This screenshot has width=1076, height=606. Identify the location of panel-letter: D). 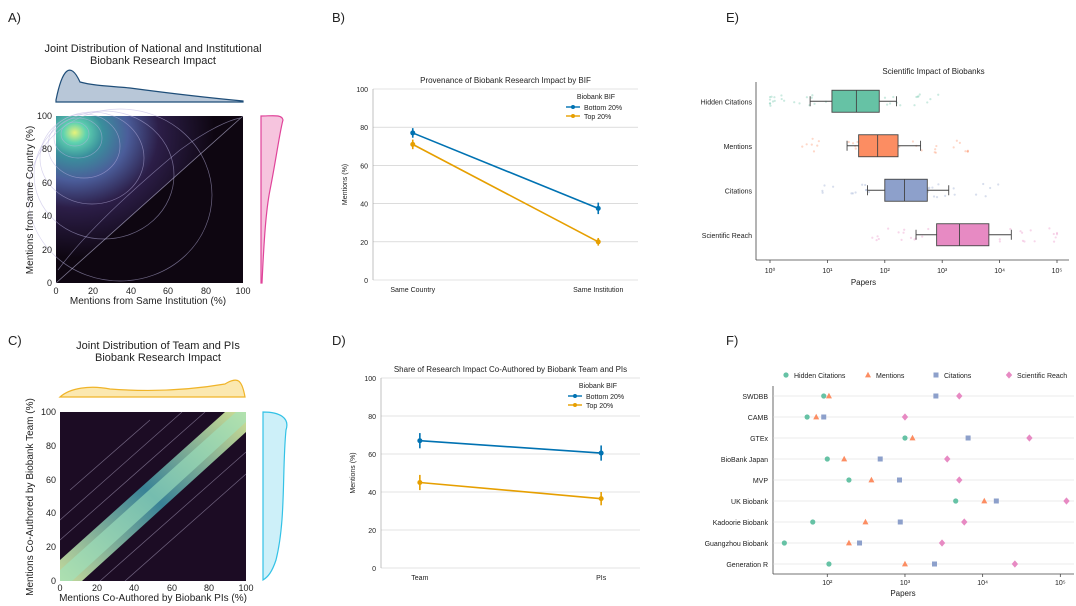
(339, 340).